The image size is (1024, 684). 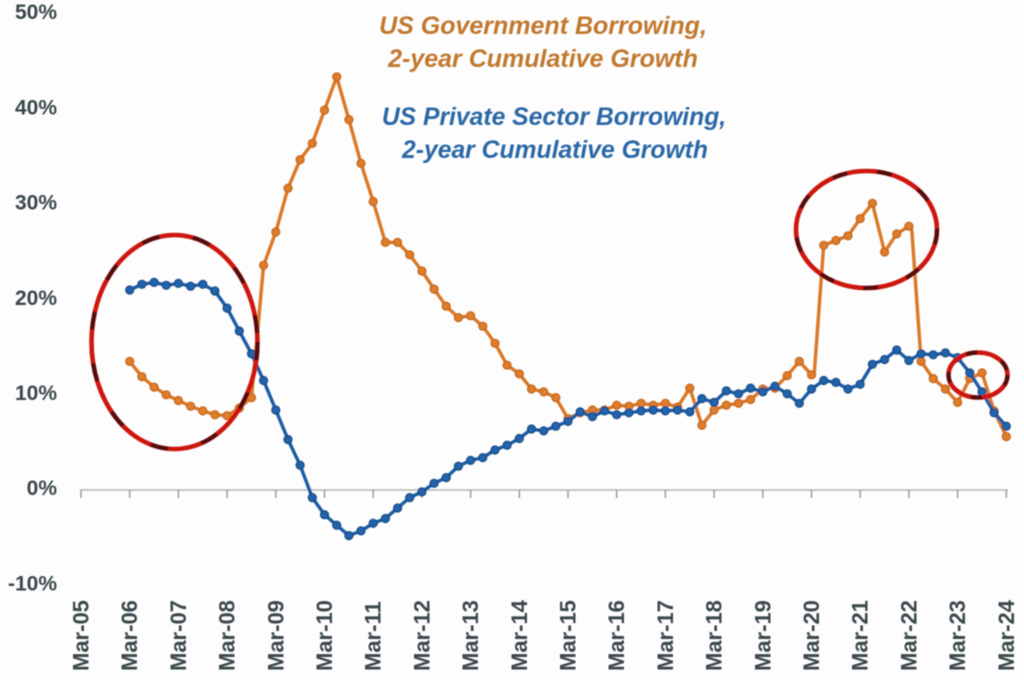 What do you see at coordinates (860, 635) in the screenshot?
I see `svg-text: Mar-21` at bounding box center [860, 635].